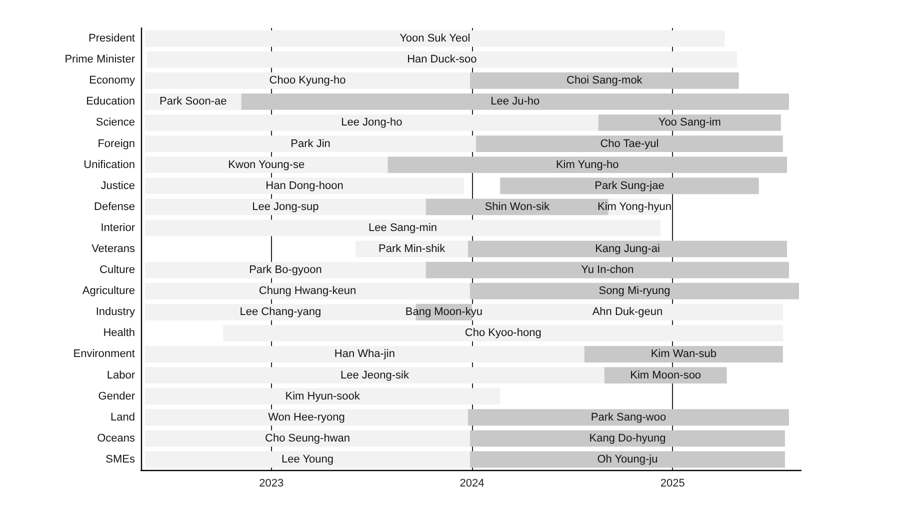 The image size is (900, 515). I want to click on y-tick-label: Gender, so click(117, 396).